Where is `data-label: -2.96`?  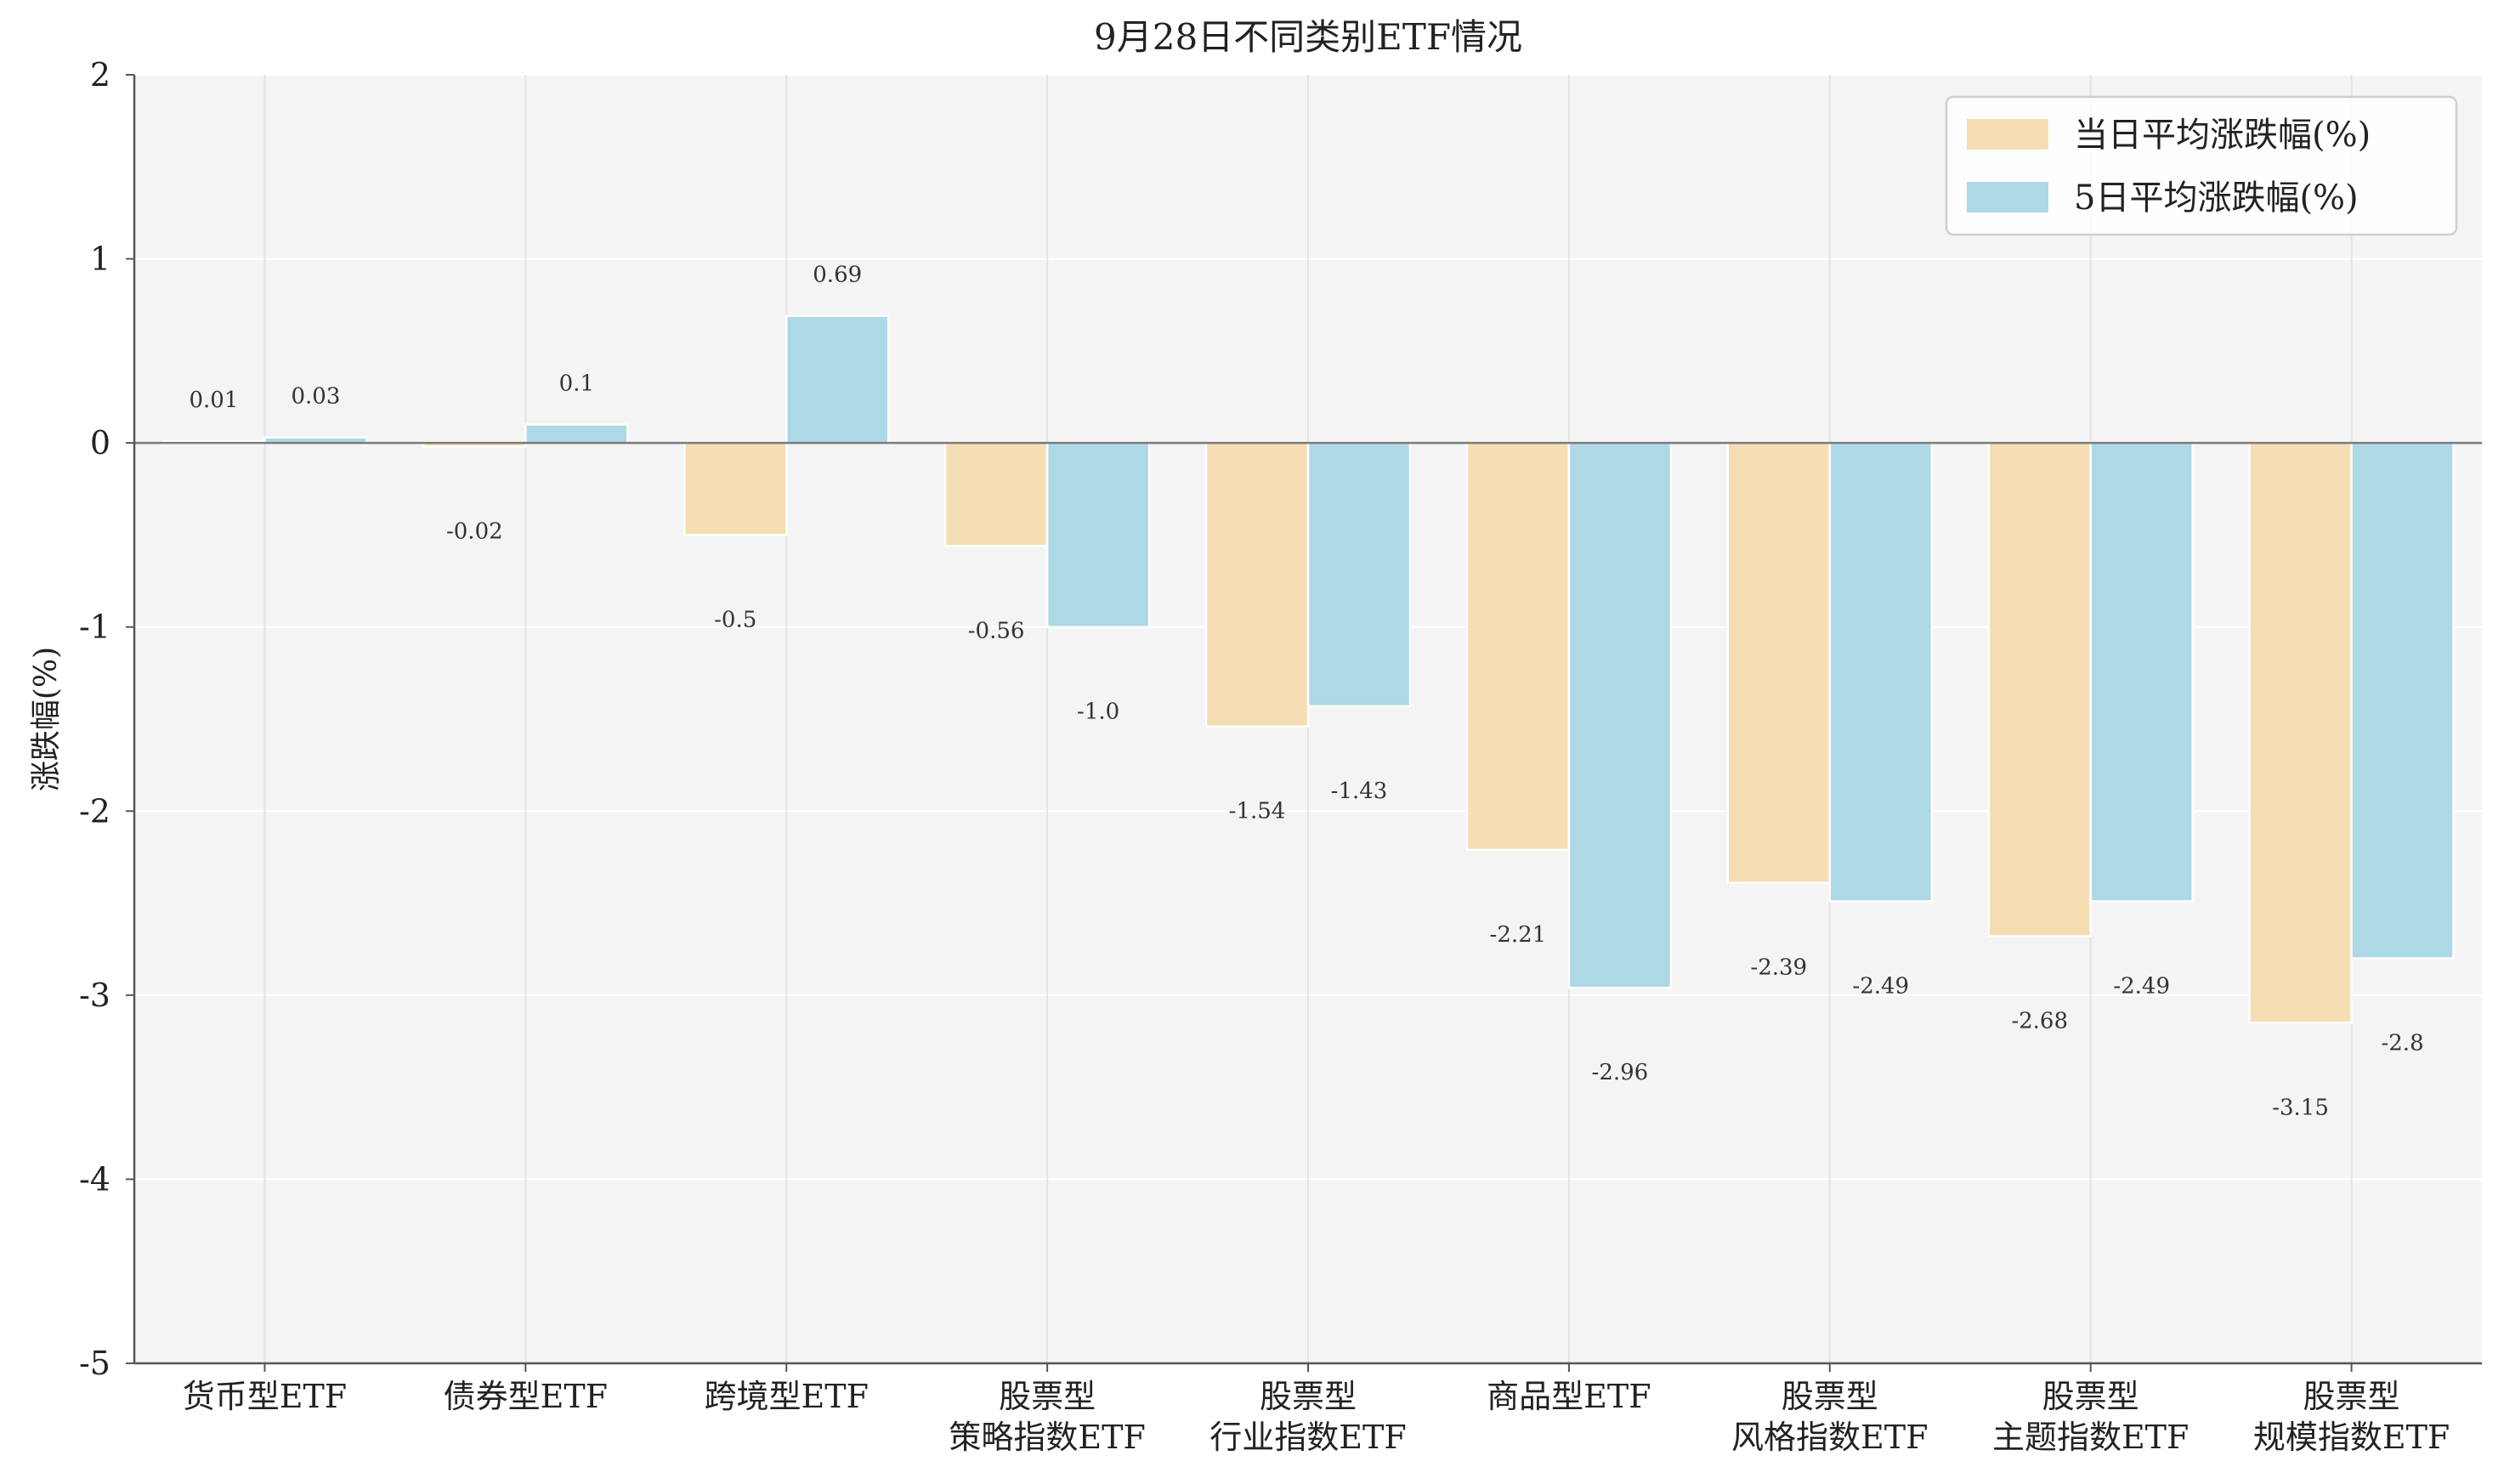 data-label: -2.96 is located at coordinates (1620, 1072).